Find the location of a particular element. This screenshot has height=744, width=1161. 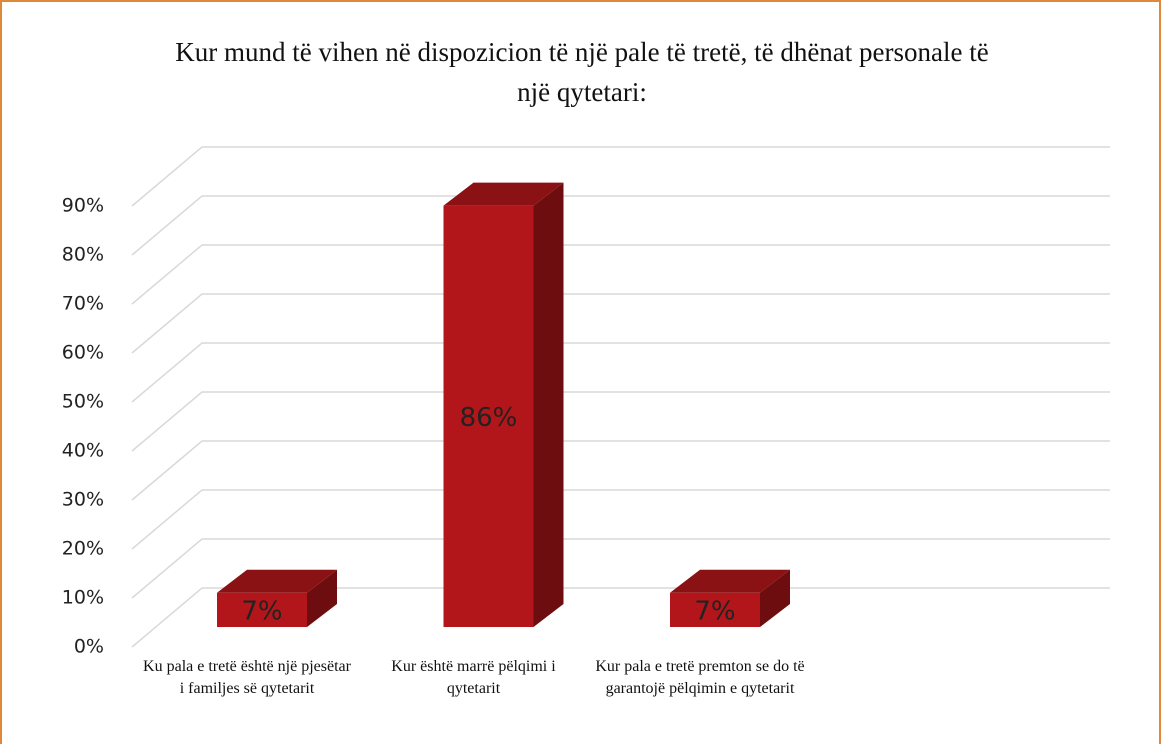

y-tick-label: 70% is located at coordinates (83, 304).